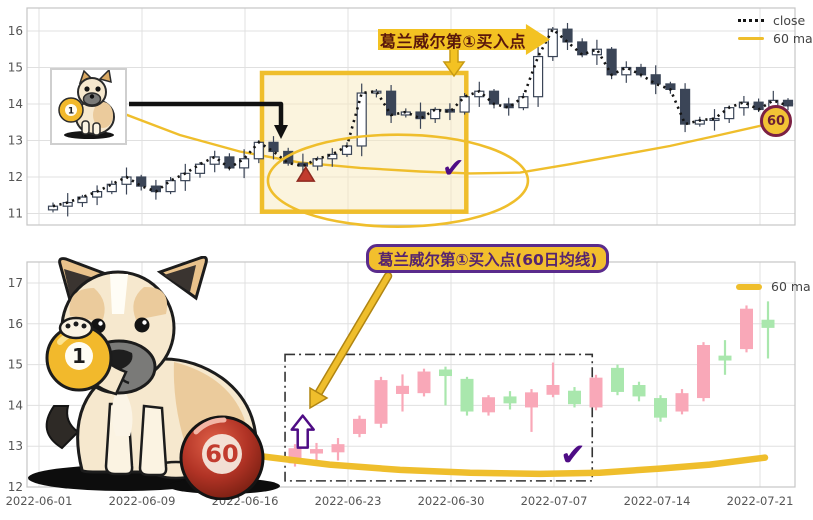 The width and height of the screenshot is (813, 520). What do you see at coordinates (398, 180) in the screenshot?
I see `ellipse-marker` at bounding box center [398, 180].